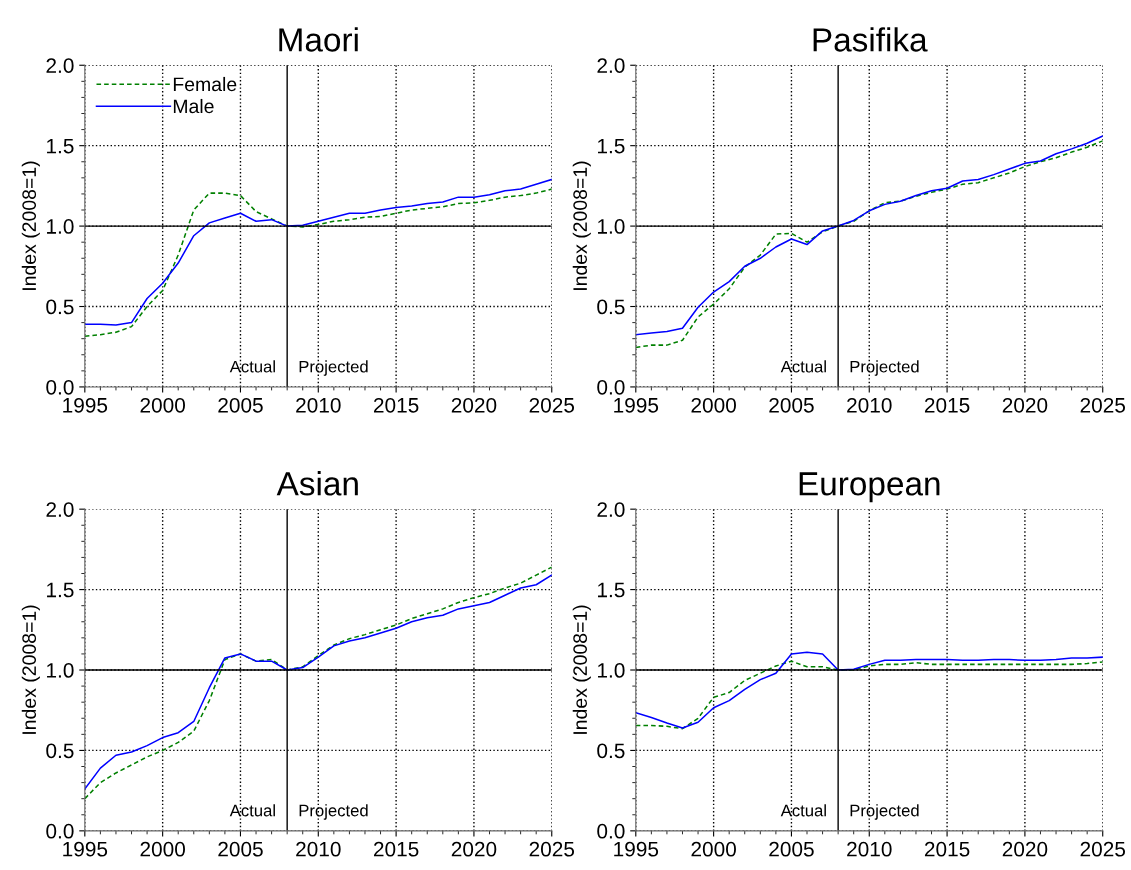 The image size is (1131, 870). I want to click on chart-title: Maori, so click(318, 39).